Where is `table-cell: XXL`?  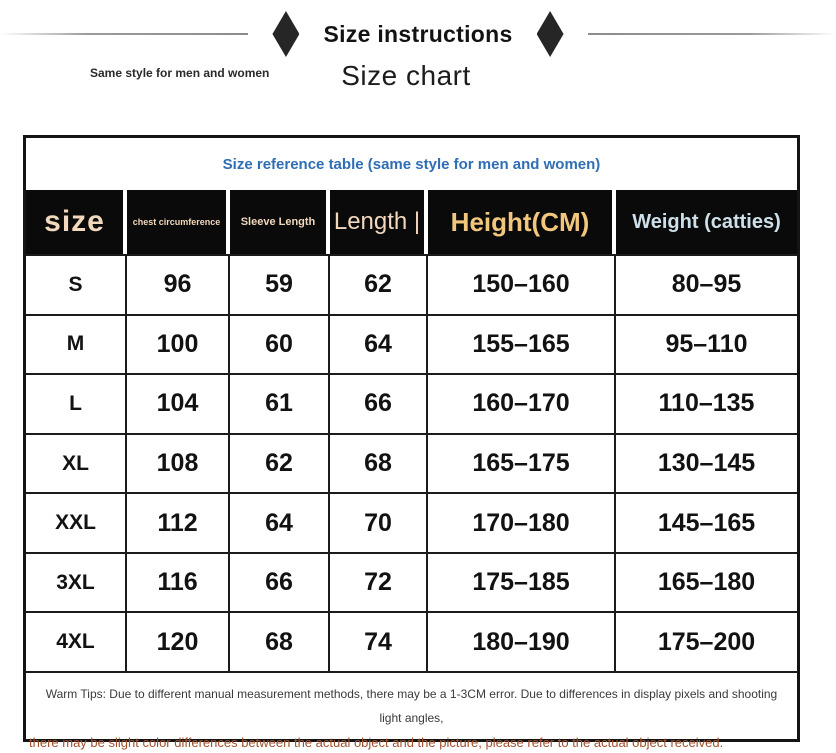 table-cell: XXL is located at coordinates (75, 523).